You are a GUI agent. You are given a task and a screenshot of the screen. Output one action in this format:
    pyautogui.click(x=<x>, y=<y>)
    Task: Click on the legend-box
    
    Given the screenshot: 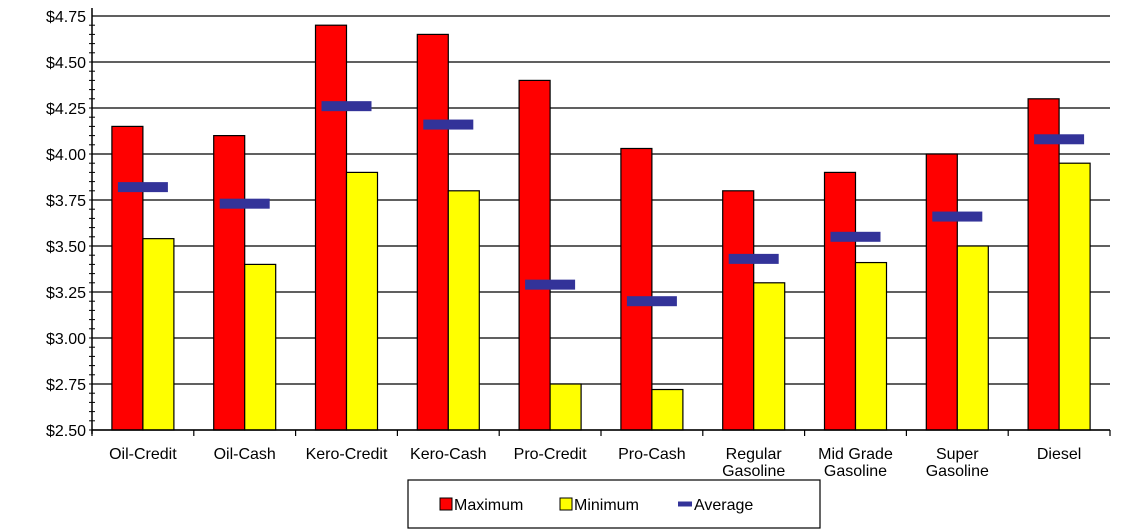 What is the action you would take?
    pyautogui.click(x=614, y=504)
    